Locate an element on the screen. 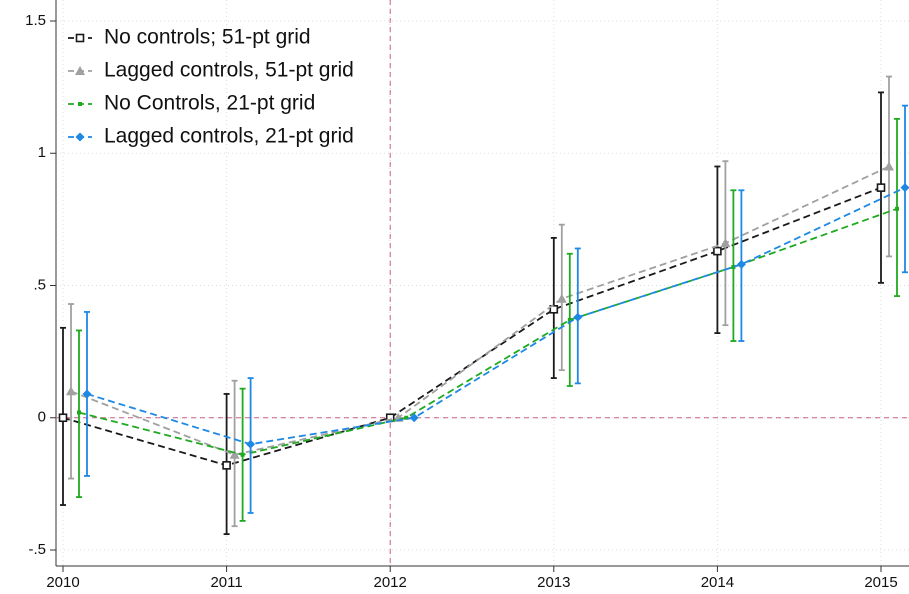 The image size is (909, 594). legend-label: No Controls, 21-pt grid is located at coordinates (209, 103).